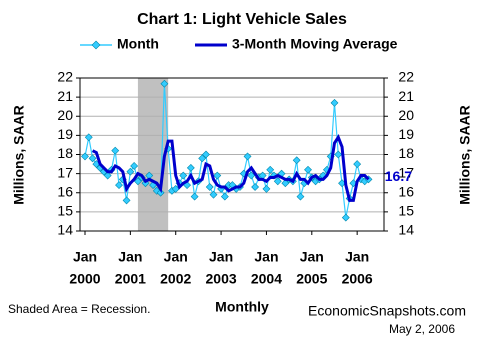  Describe the element at coordinates (65, 191) in the screenshot. I see `y-tick-label: 16` at that location.